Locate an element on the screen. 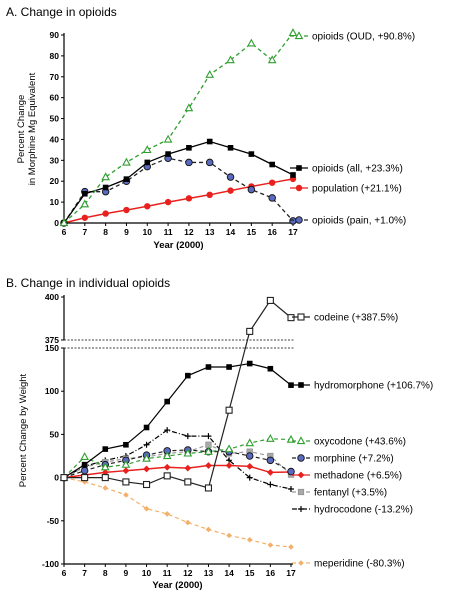 The height and width of the screenshot is (600, 464). panel-a-y-tick-label: 90 is located at coordinates (55, 35).